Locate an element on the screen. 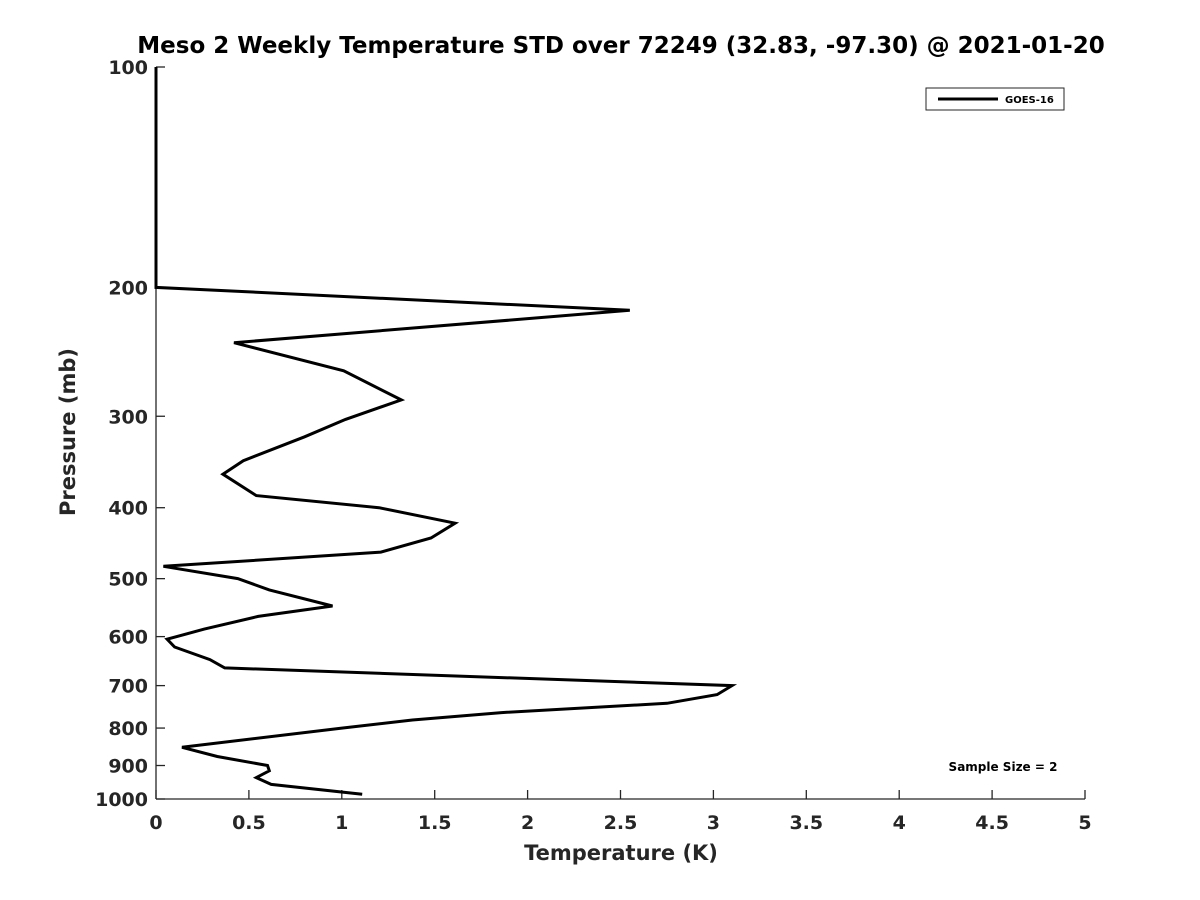 The width and height of the screenshot is (1200, 900). y-tick-label: 700 is located at coordinates (128, 687).